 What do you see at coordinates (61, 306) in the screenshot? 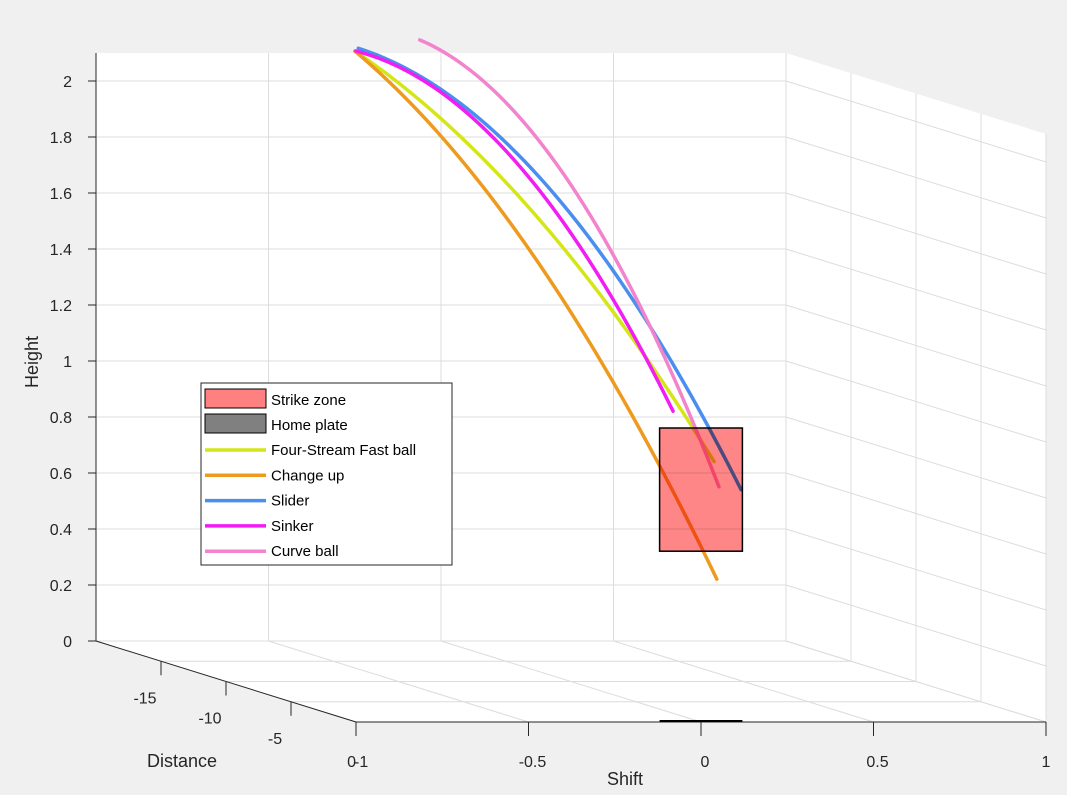
I see `height-tick-label: 1.2` at bounding box center [61, 306].